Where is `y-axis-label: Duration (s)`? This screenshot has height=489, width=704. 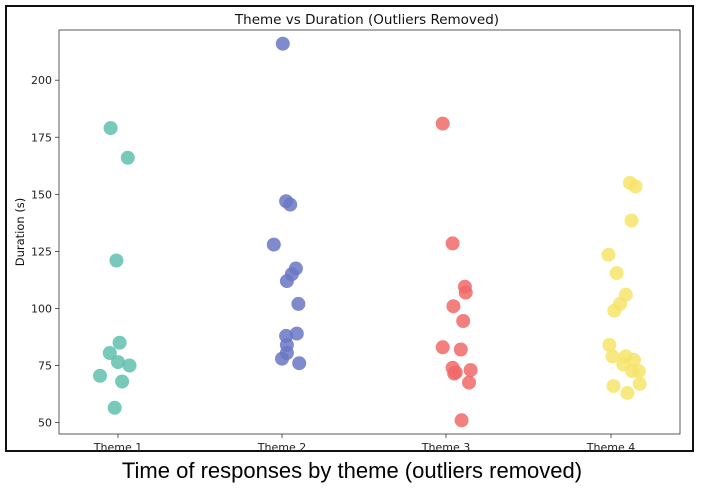 y-axis-label: Duration (s) is located at coordinates (20, 232).